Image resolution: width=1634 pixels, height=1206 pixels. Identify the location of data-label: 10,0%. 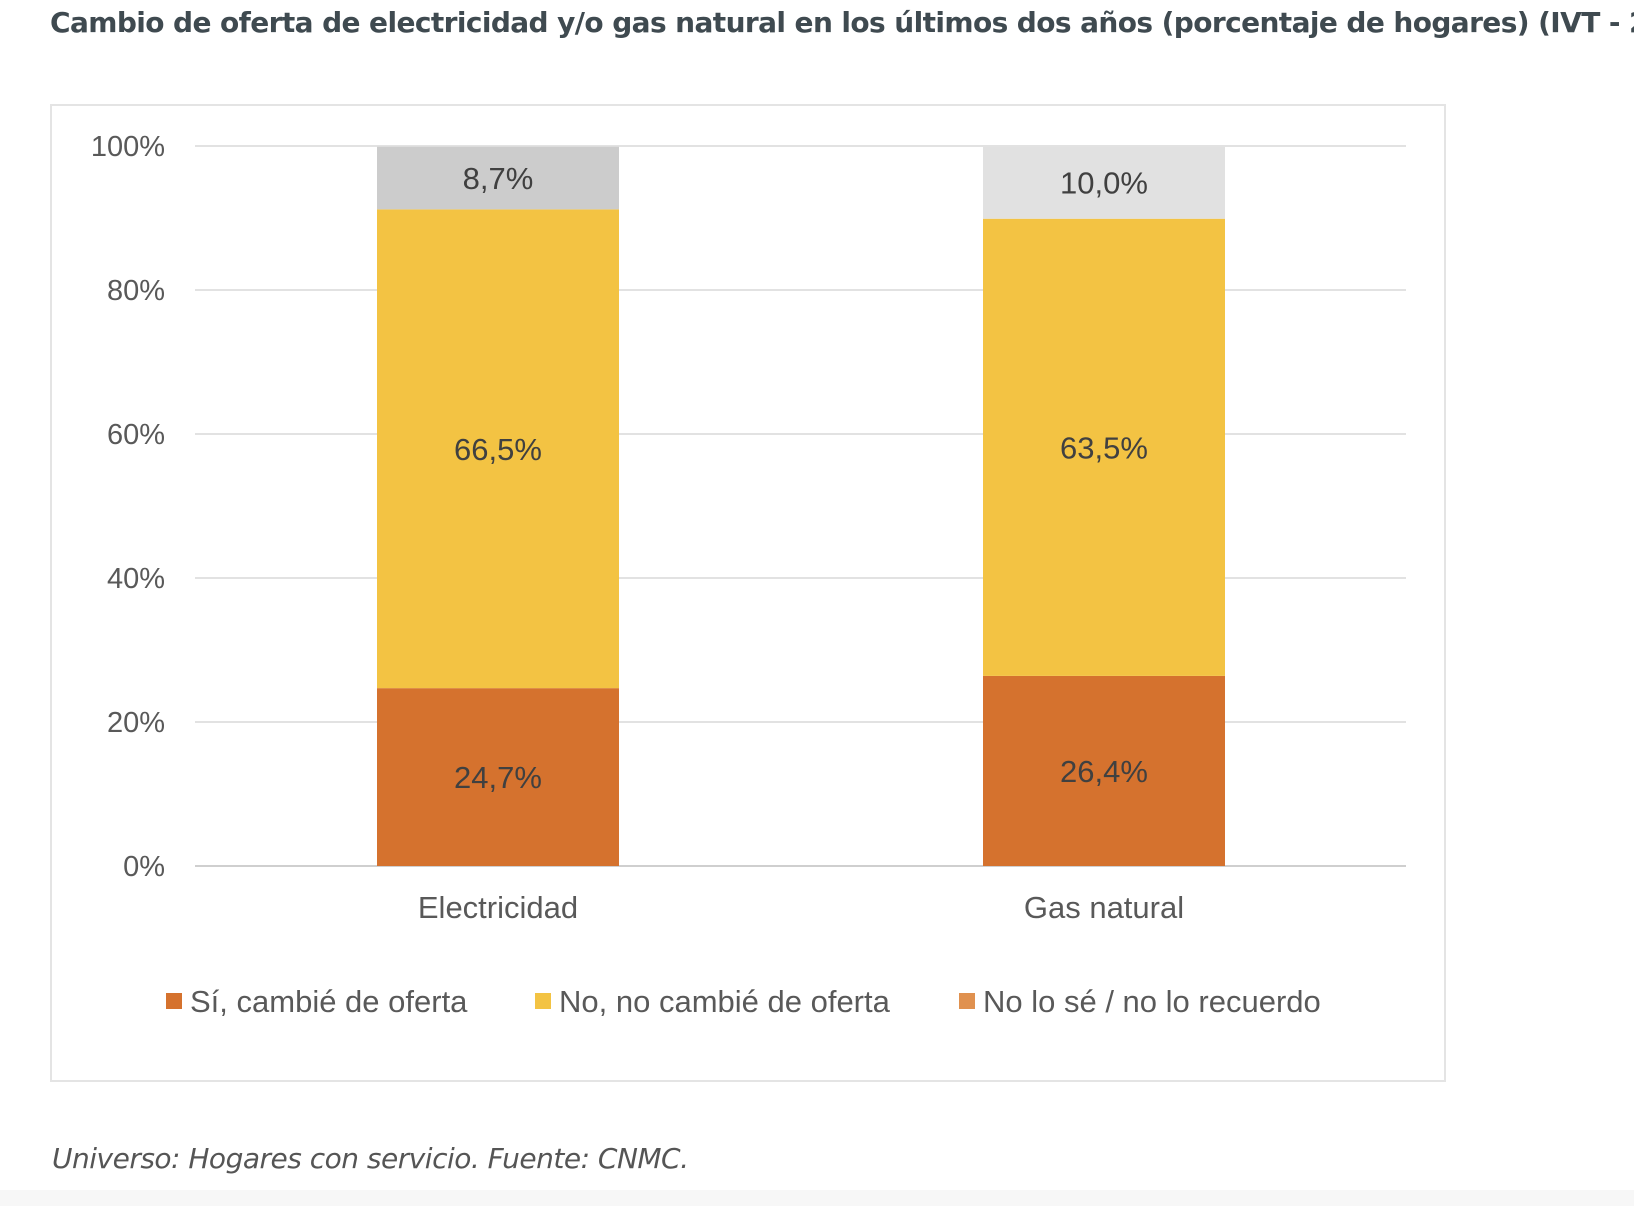
(1104, 183).